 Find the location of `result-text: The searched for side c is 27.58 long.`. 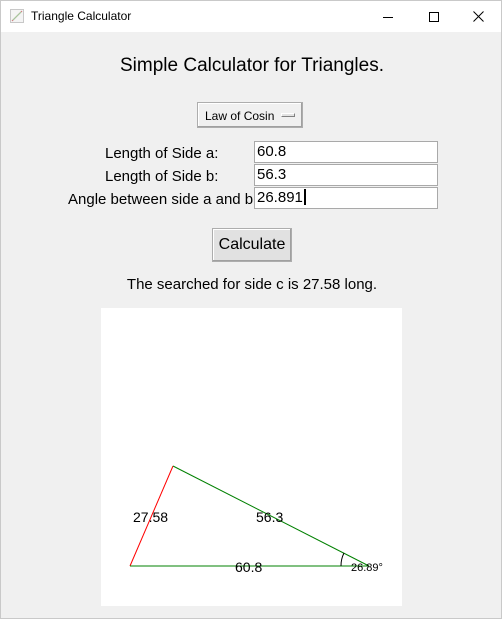

result-text: The searched for side c is 27.58 long. is located at coordinates (252, 284).